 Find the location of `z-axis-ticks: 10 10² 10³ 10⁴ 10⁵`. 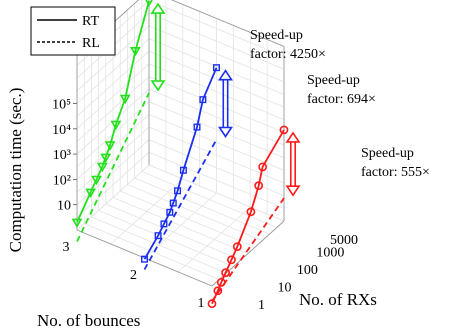

z-axis-ticks: 10 10² 10³ 10⁴ 10⁵ is located at coordinates (64, 156).